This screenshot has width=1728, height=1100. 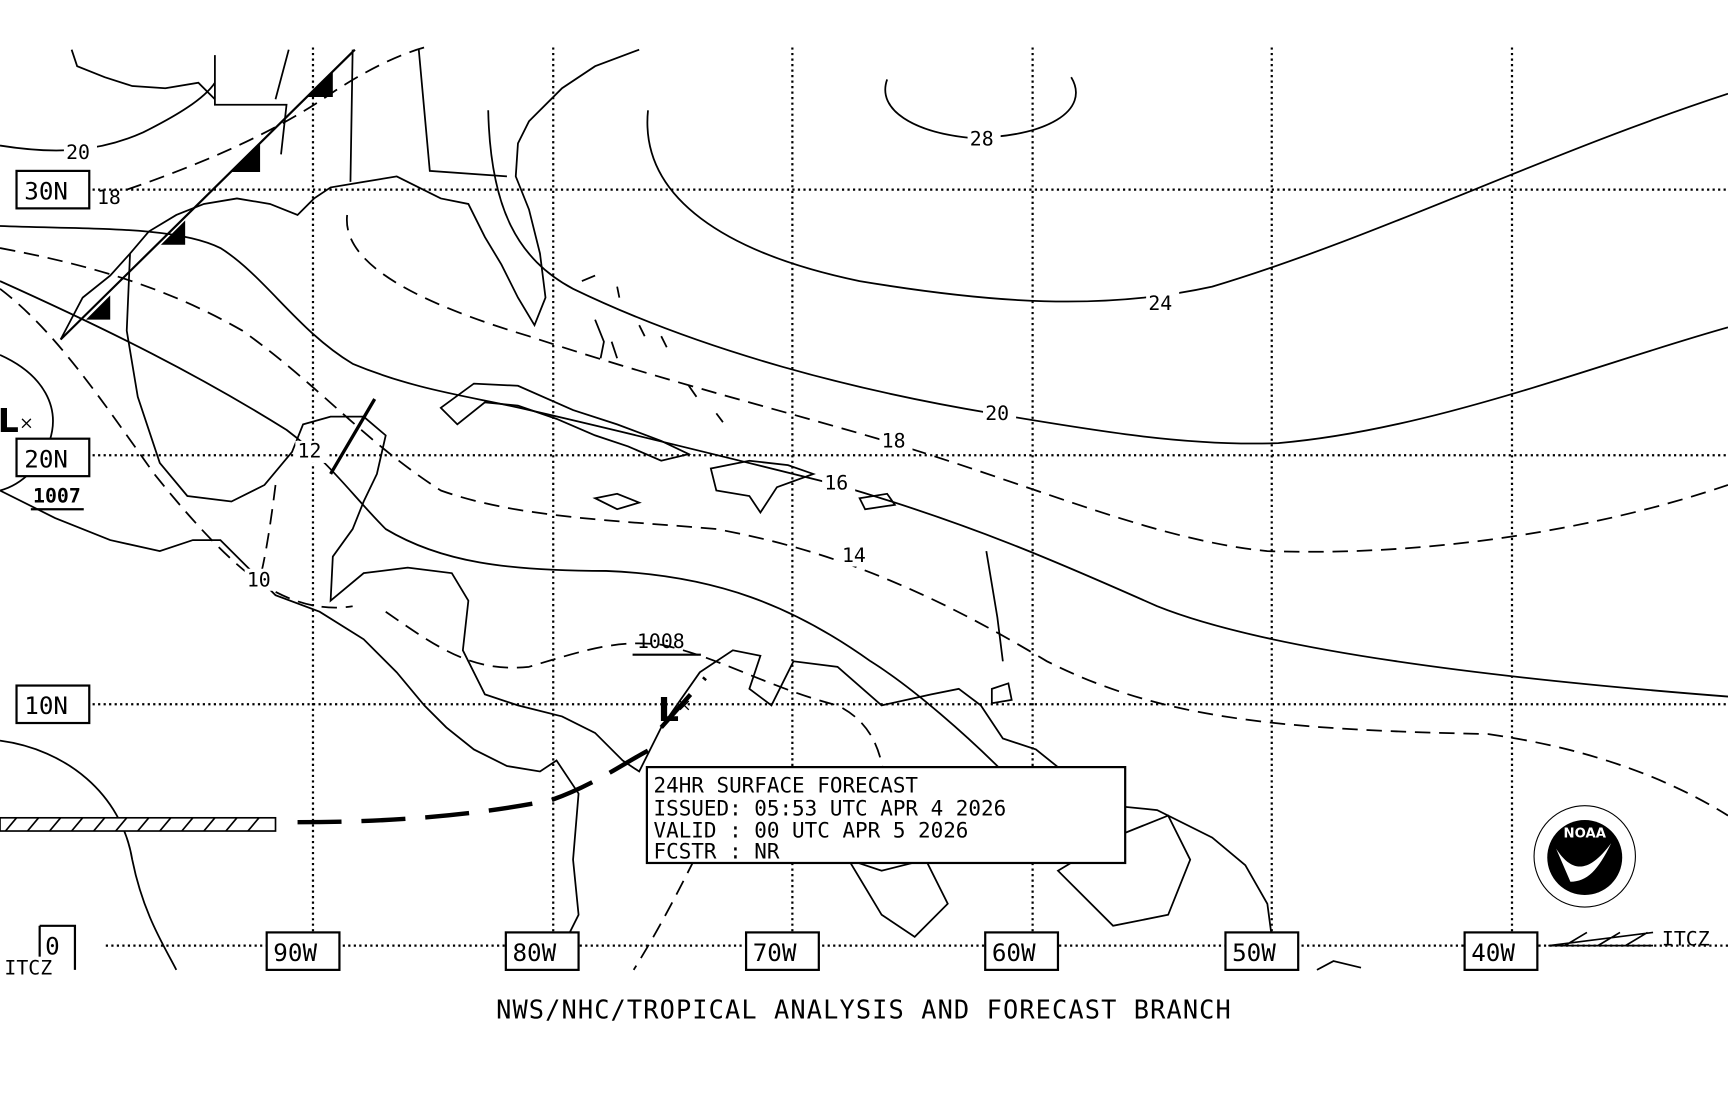 I want to click on low-pressure-west: L 1007, so click(x=42, y=456).